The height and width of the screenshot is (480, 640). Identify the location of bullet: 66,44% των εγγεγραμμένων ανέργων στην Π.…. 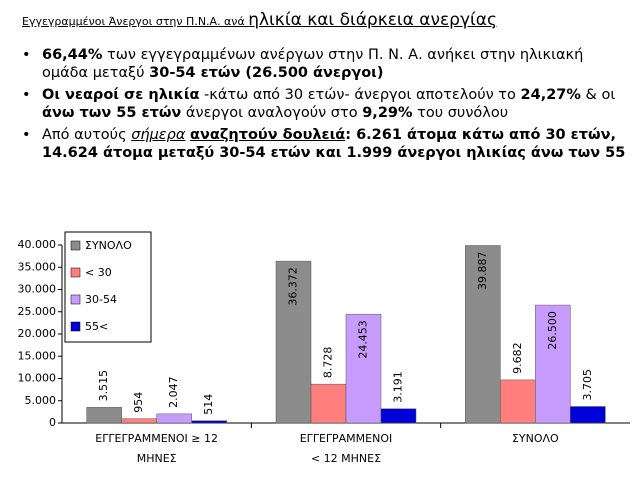
(321, 64).